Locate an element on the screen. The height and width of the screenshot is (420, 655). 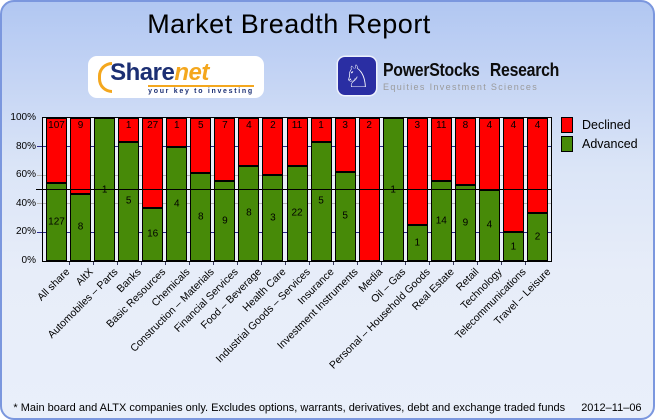
sharenet-logo: Sharenet your key to investing is located at coordinates (176, 77).